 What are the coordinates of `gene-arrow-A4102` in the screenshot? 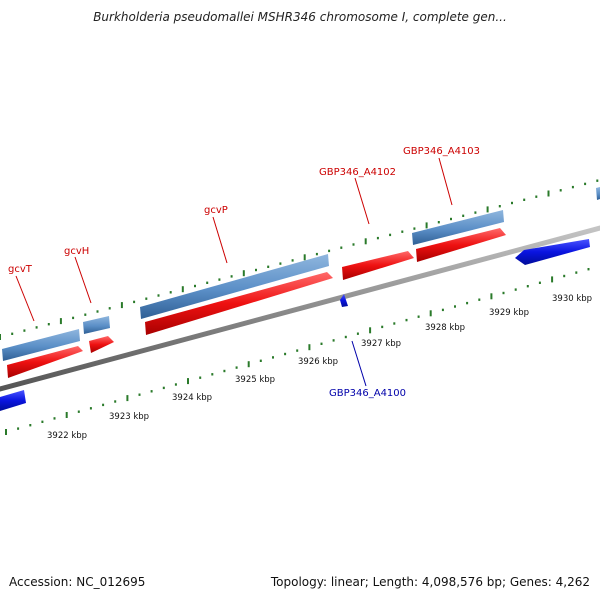 It's located at (378, 265).